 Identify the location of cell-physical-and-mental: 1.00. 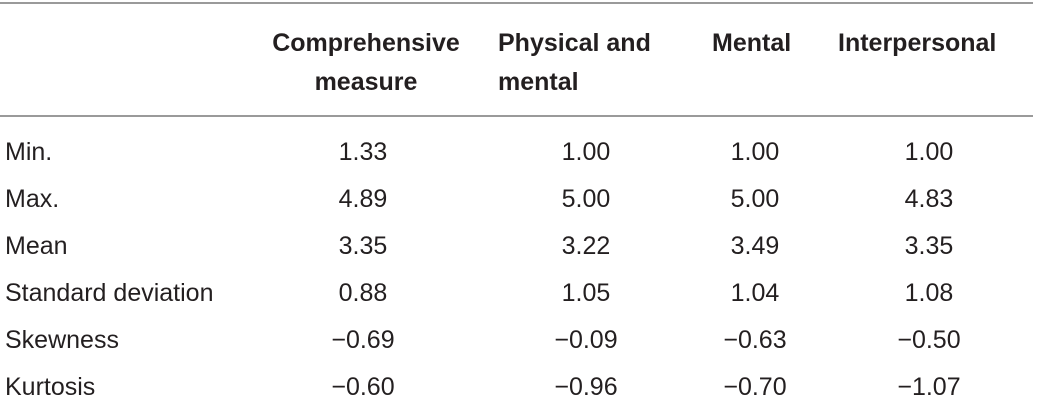
(586, 152).